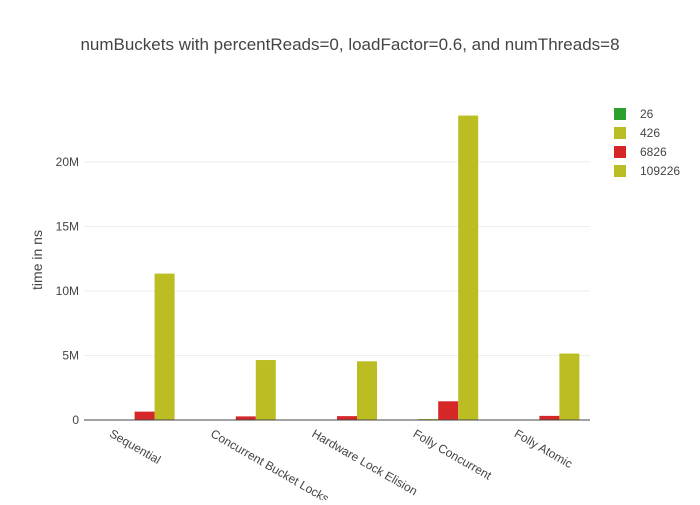  Describe the element at coordinates (647, 114) in the screenshot. I see `legend-label: 26` at that location.